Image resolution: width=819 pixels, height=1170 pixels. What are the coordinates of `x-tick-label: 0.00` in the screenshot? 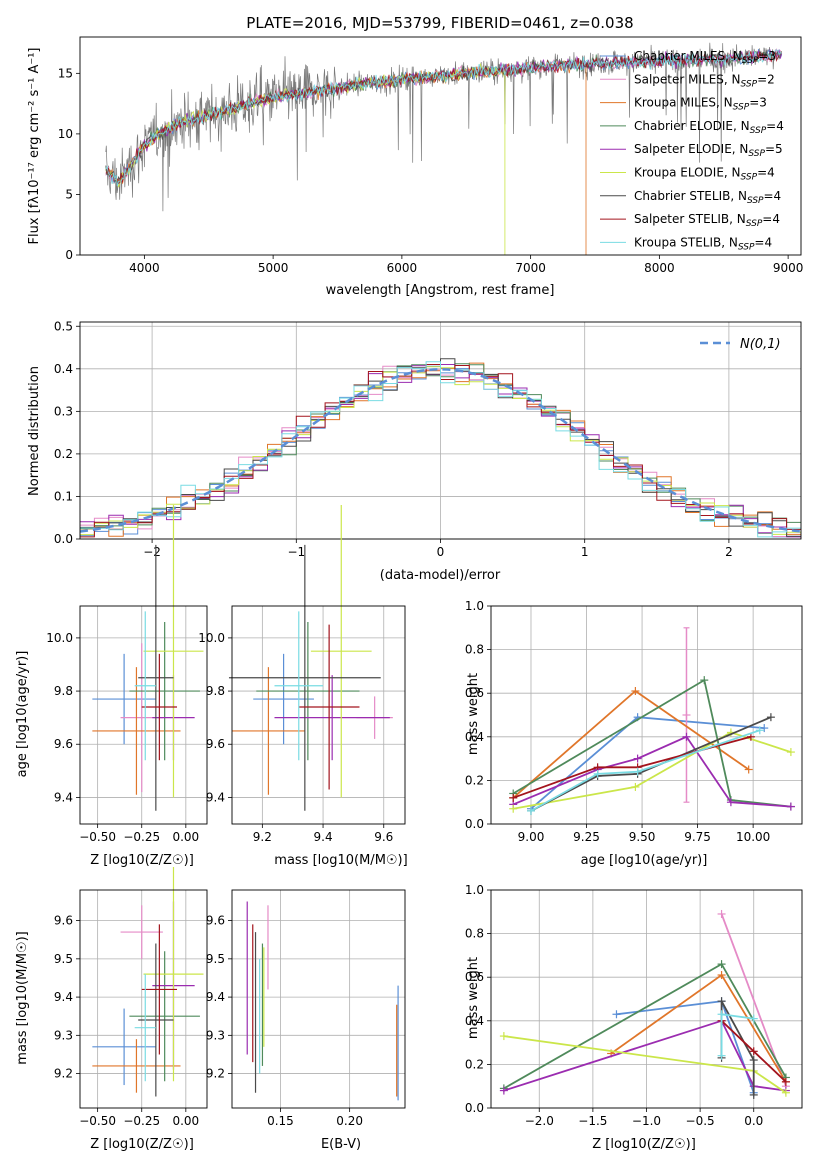 It's located at (185, 837).